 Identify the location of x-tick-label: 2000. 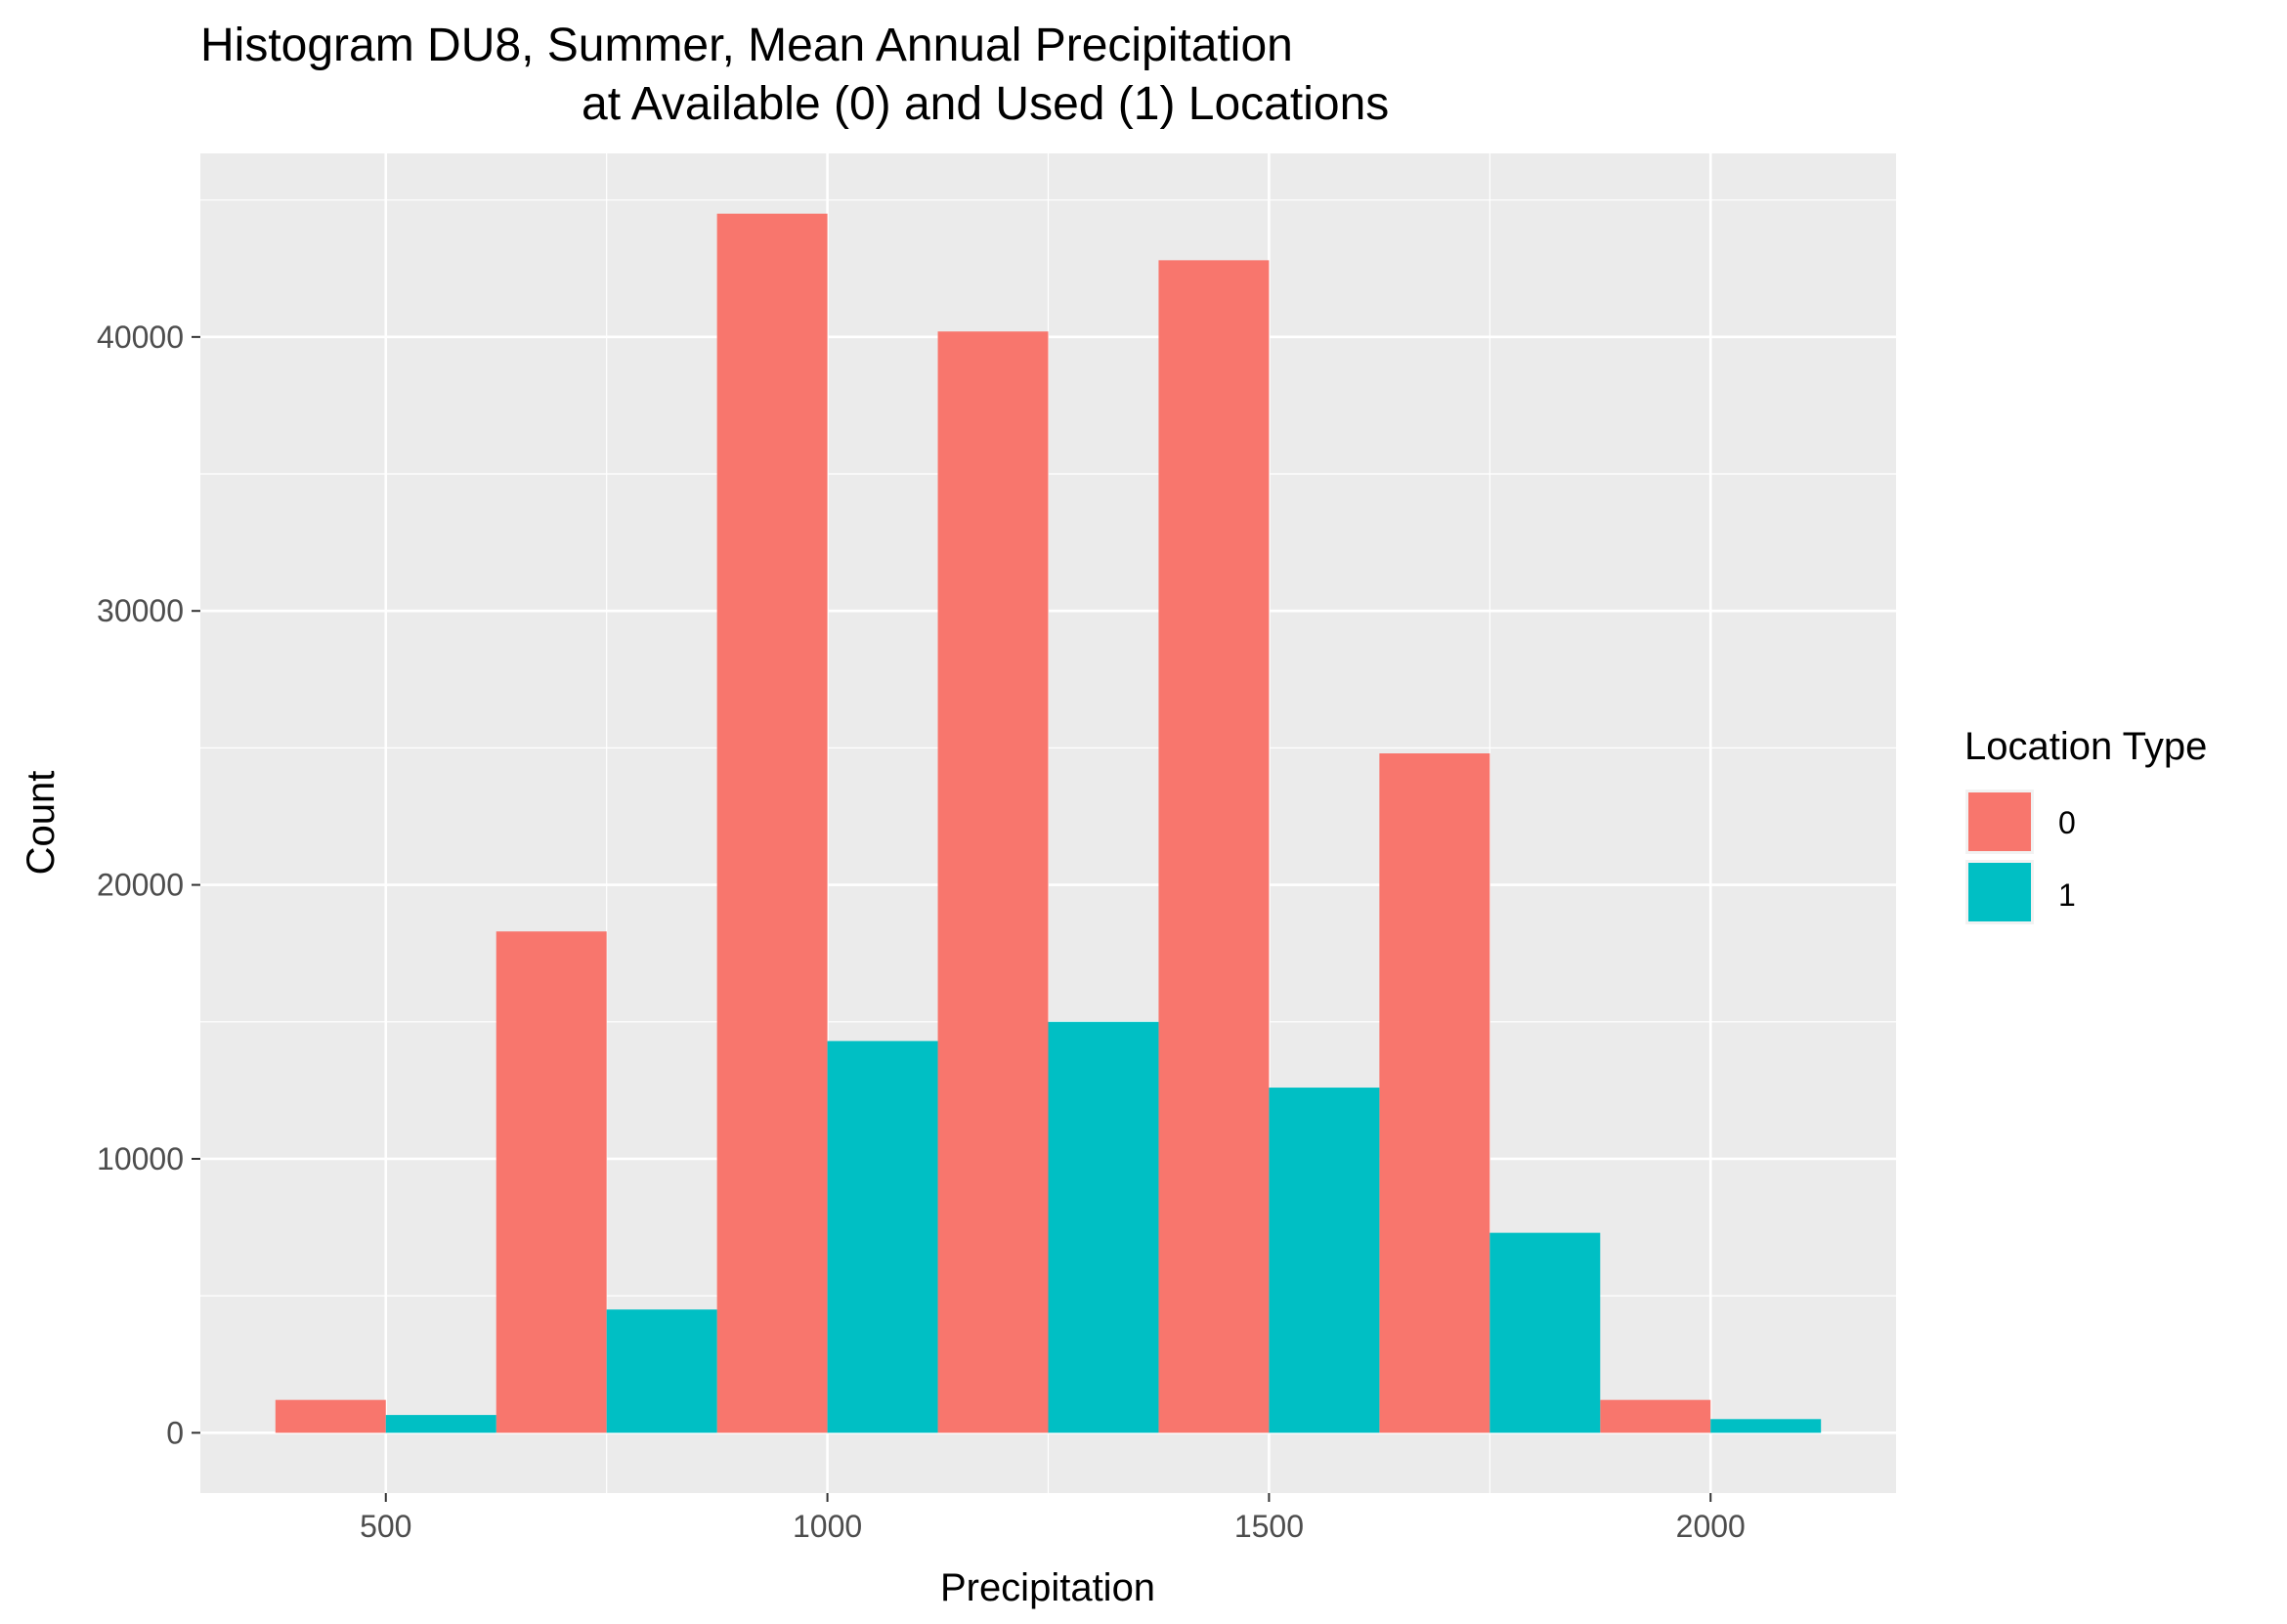
(1711, 1527).